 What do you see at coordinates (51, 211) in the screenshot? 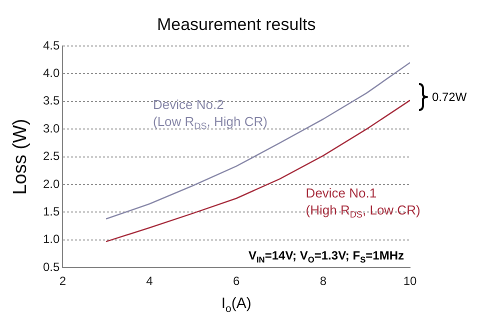
I see `y-tick-label: 1.5` at bounding box center [51, 211].